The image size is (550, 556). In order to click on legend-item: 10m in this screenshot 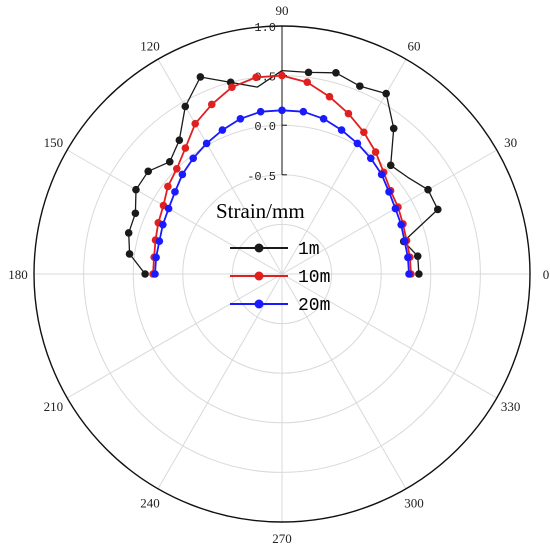, I will do `click(280, 278)`.